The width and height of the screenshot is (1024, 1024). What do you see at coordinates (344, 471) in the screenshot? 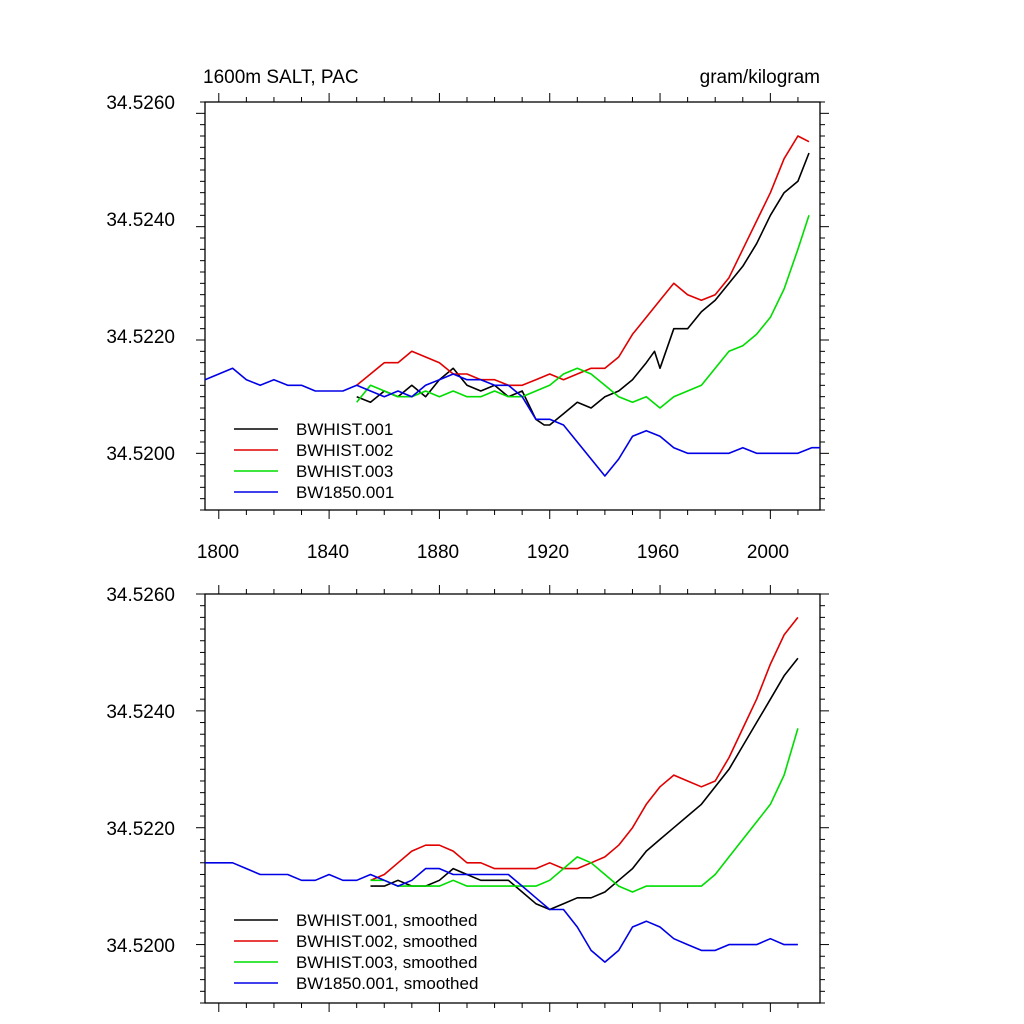
I see `legend-label-bwhist-003: BWHIST.003` at bounding box center [344, 471].